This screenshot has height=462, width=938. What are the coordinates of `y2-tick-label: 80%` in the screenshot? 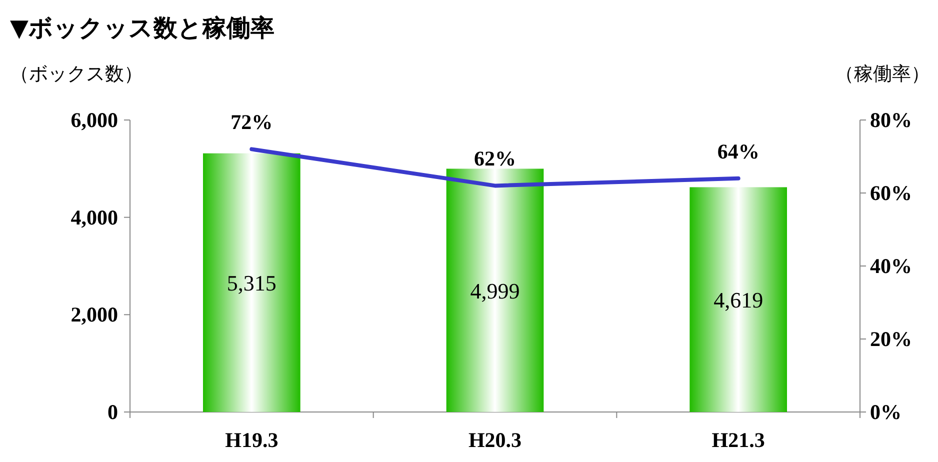 It's located at (891, 120).